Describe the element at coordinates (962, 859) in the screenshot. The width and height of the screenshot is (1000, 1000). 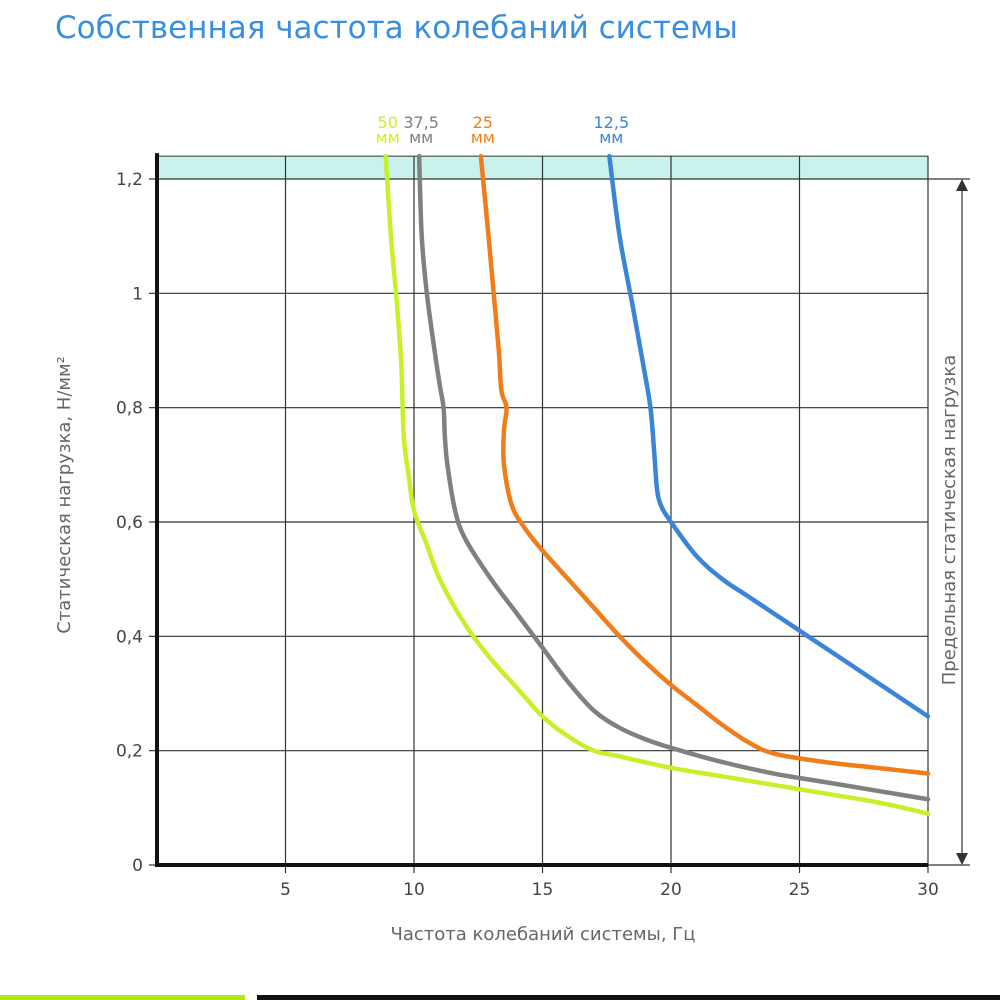
I see `limit-arrow-down` at that location.